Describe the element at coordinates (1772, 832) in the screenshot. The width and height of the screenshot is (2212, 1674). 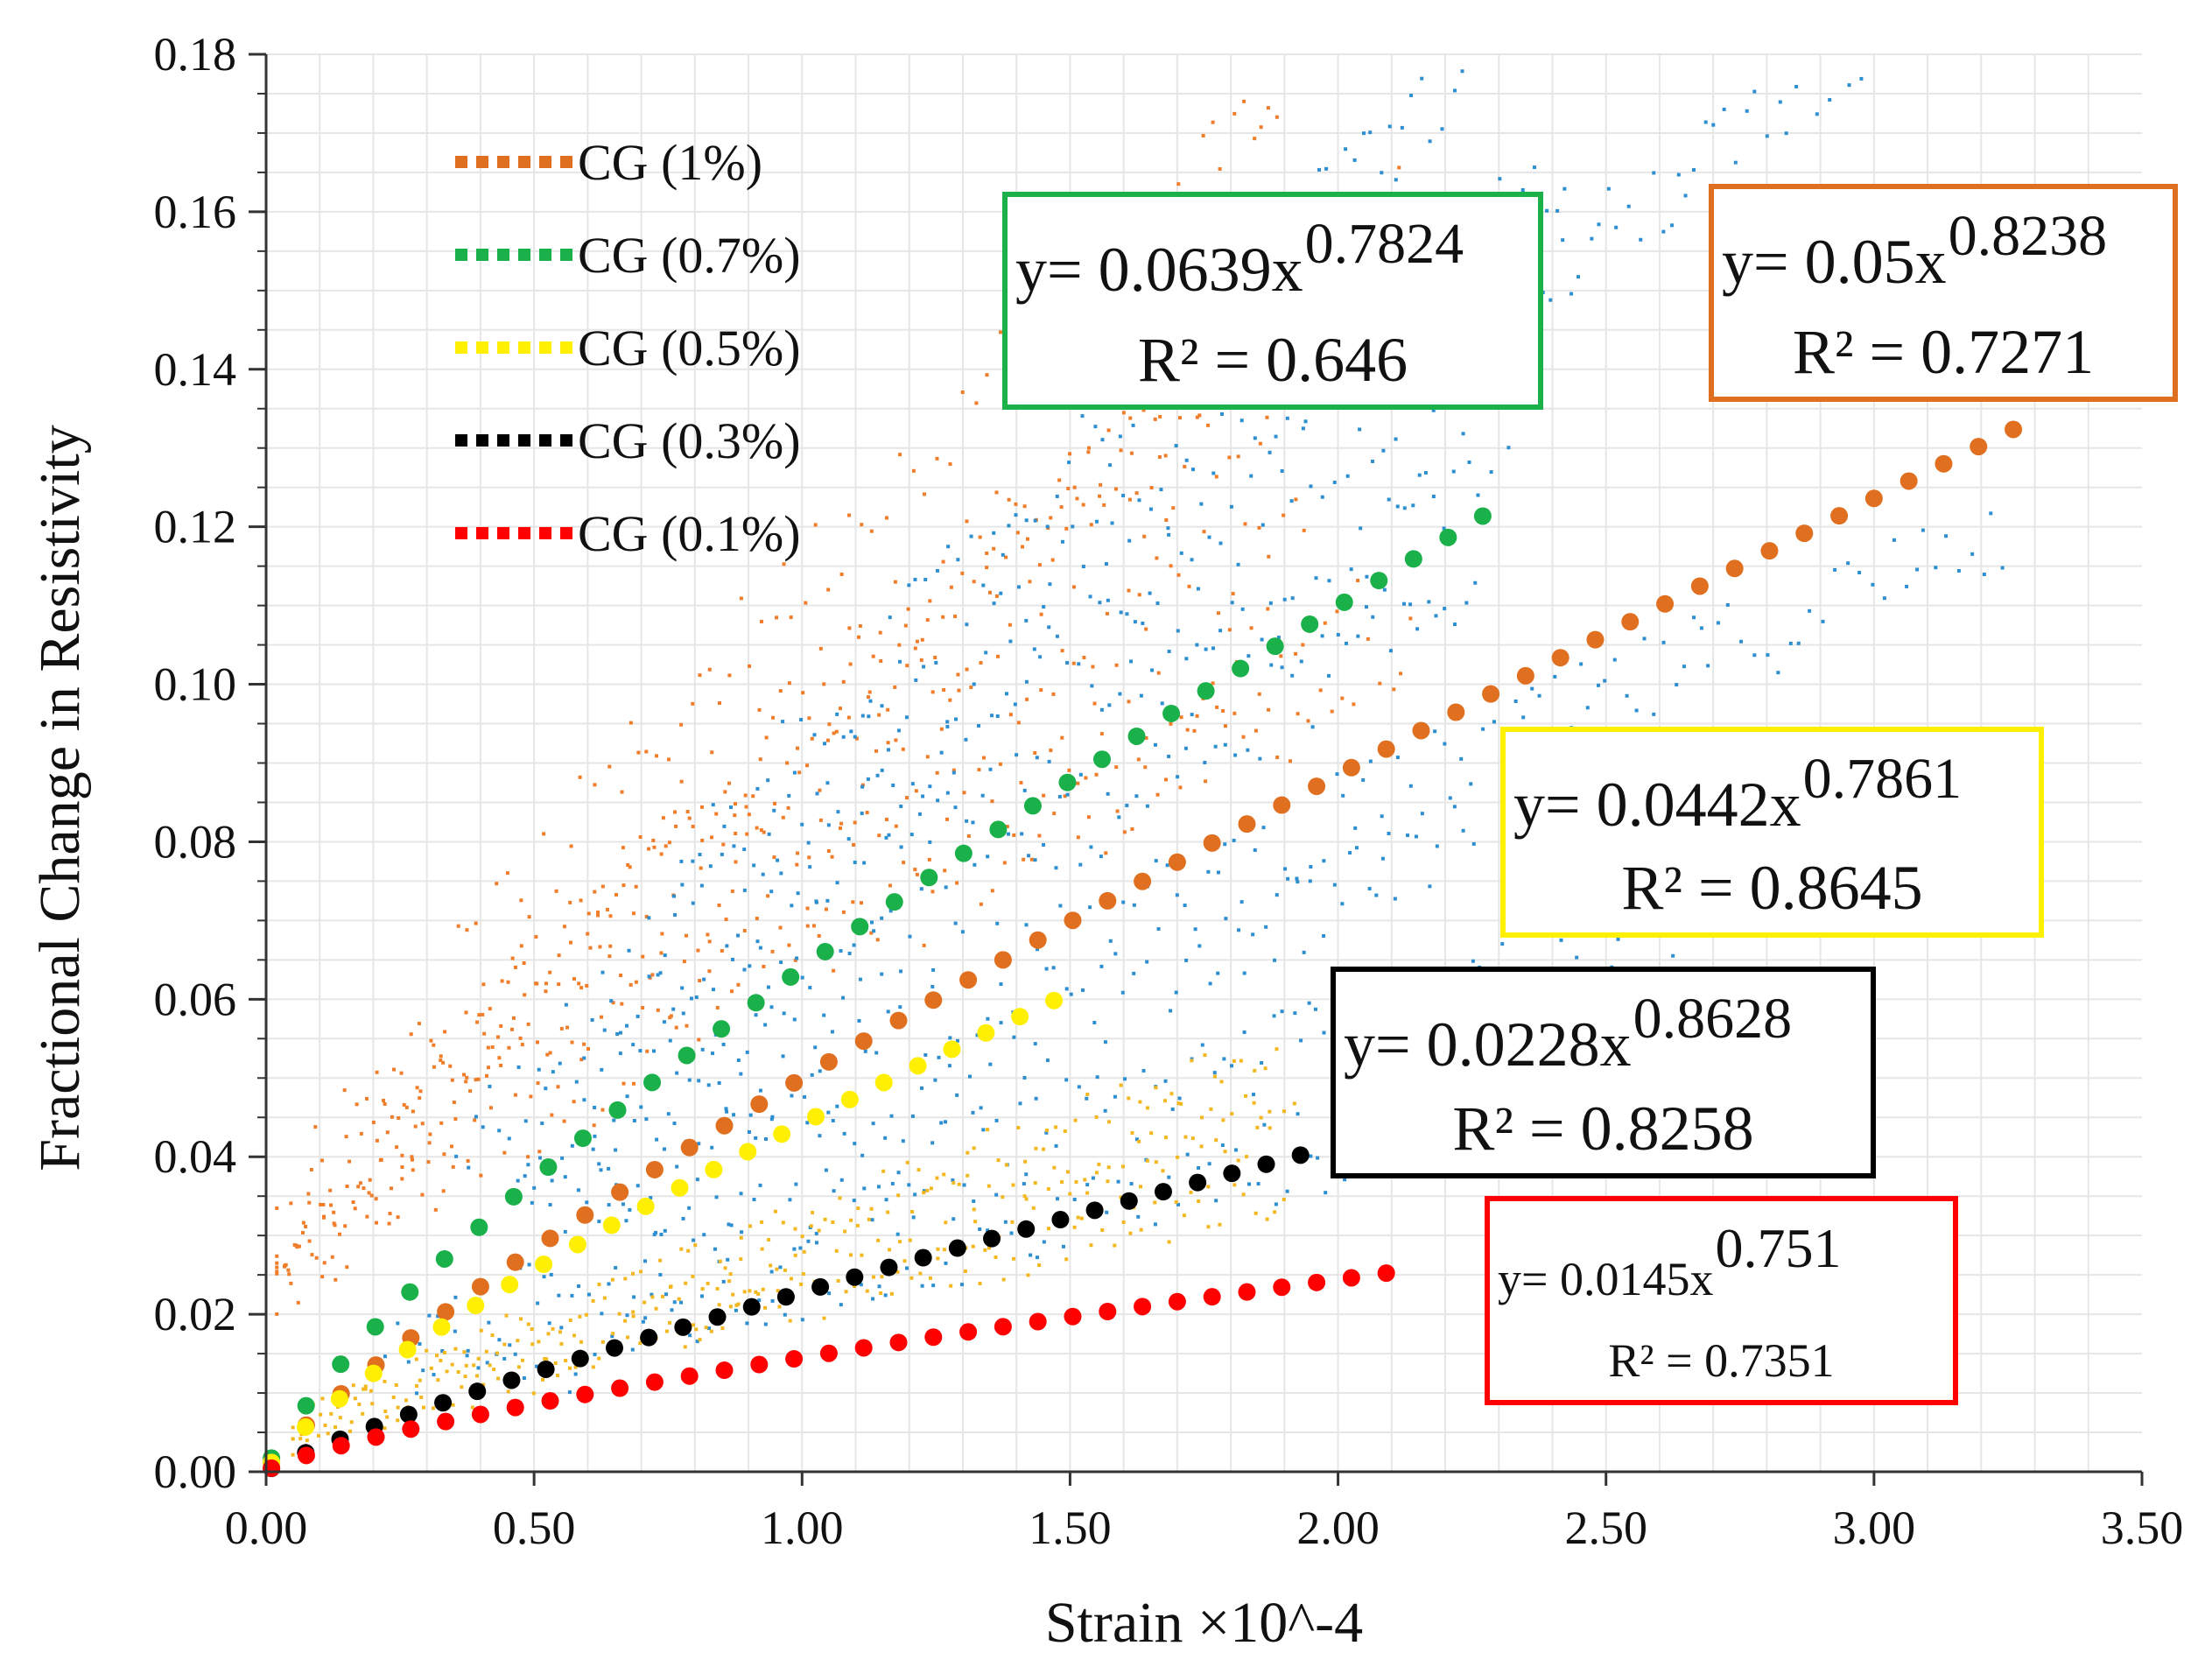
I see `equation-box-border` at that location.